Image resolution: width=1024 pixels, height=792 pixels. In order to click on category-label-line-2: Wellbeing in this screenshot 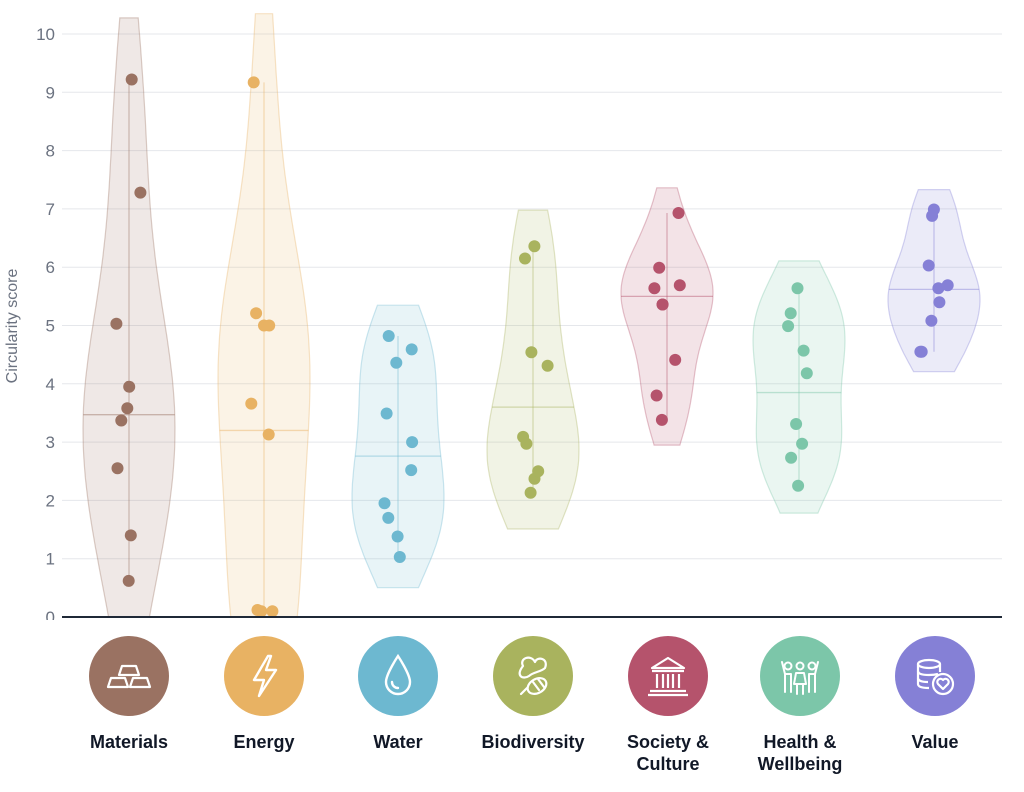, I will do `click(800, 764)`.